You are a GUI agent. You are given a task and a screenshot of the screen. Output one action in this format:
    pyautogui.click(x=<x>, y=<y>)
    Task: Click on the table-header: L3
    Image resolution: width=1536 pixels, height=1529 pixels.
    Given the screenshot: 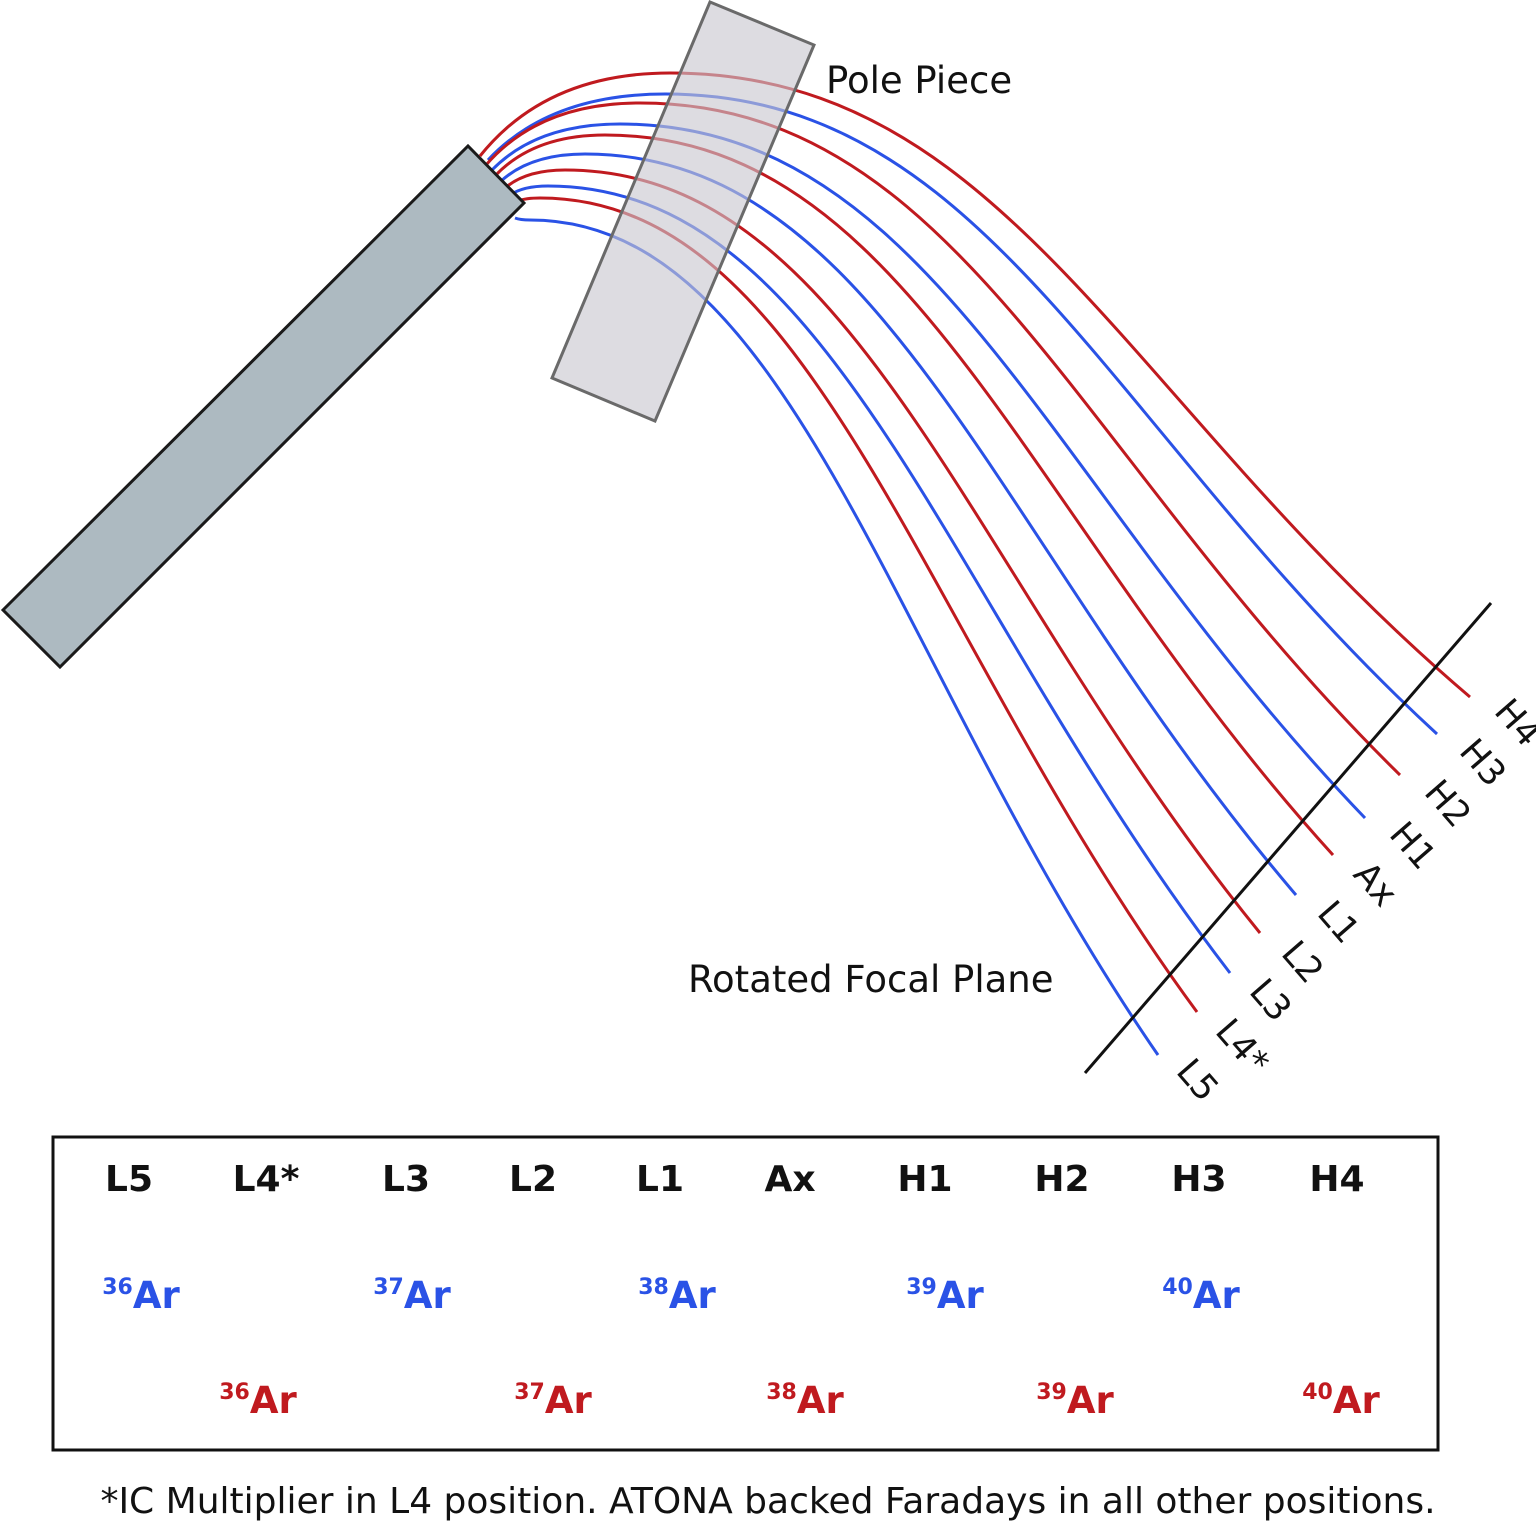 What is the action you would take?
    pyautogui.click(x=406, y=1179)
    